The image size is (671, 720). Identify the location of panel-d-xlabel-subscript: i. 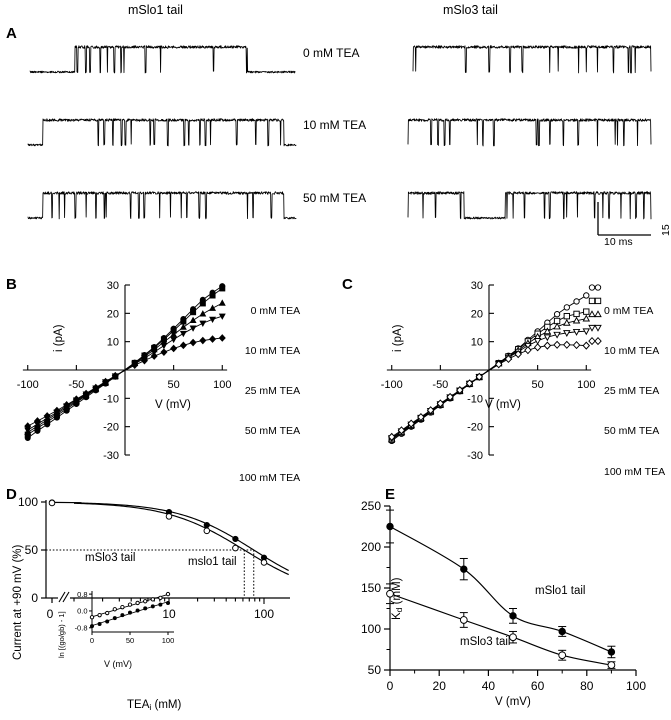
(150, 707).